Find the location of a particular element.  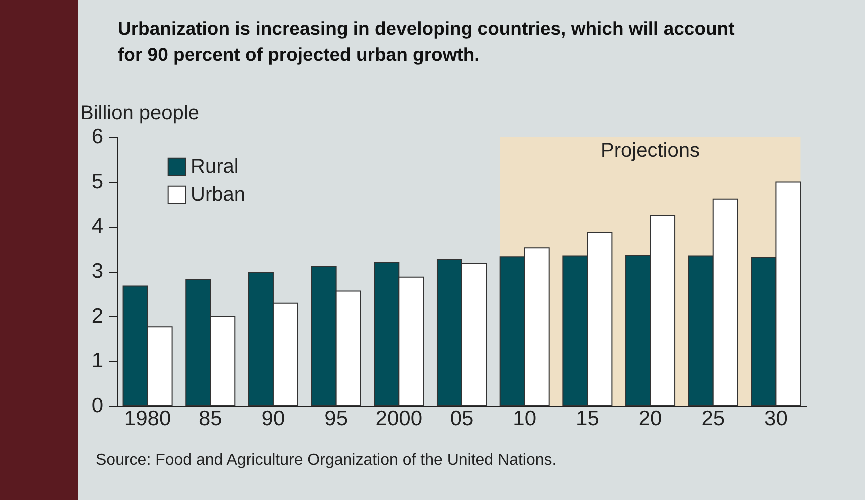

x-tick-label: 2000 is located at coordinates (399, 419).